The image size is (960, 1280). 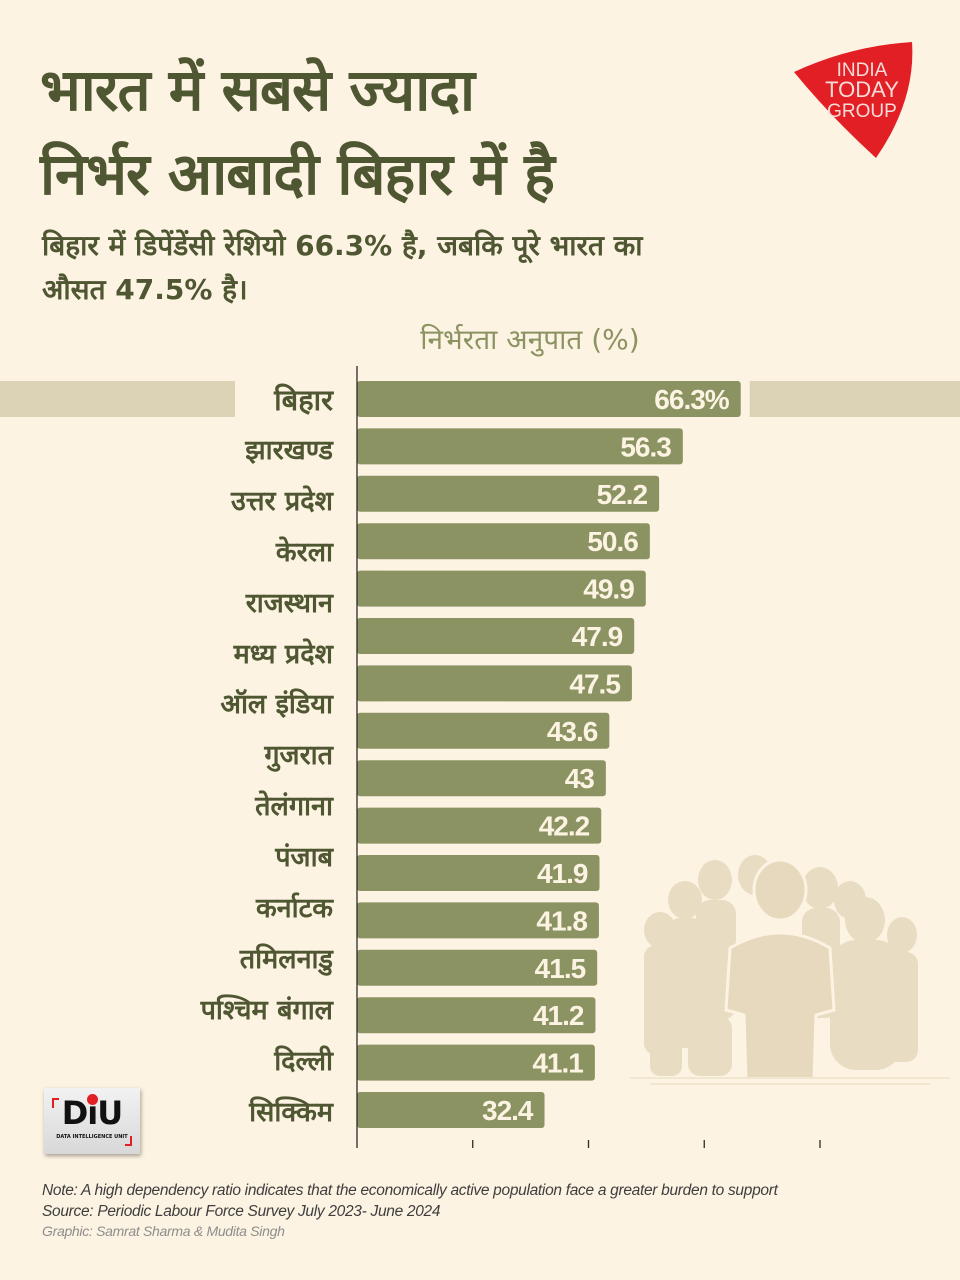 What do you see at coordinates (55, 1103) in the screenshot?
I see `diu-bracket-left-icon` at bounding box center [55, 1103].